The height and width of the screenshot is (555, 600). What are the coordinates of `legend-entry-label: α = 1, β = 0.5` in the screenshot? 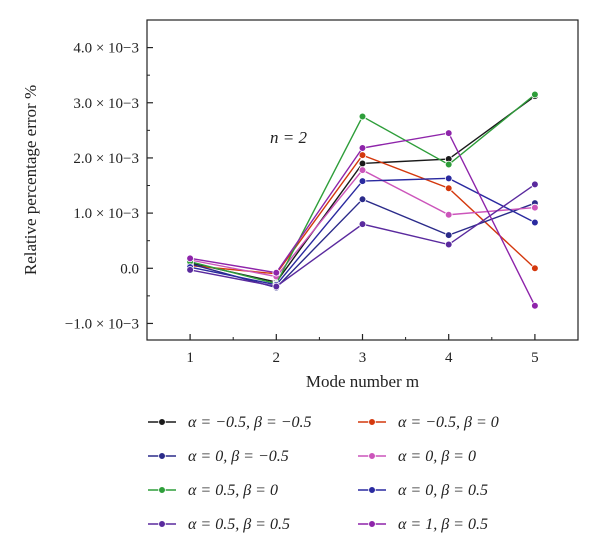 It's located at (443, 524).